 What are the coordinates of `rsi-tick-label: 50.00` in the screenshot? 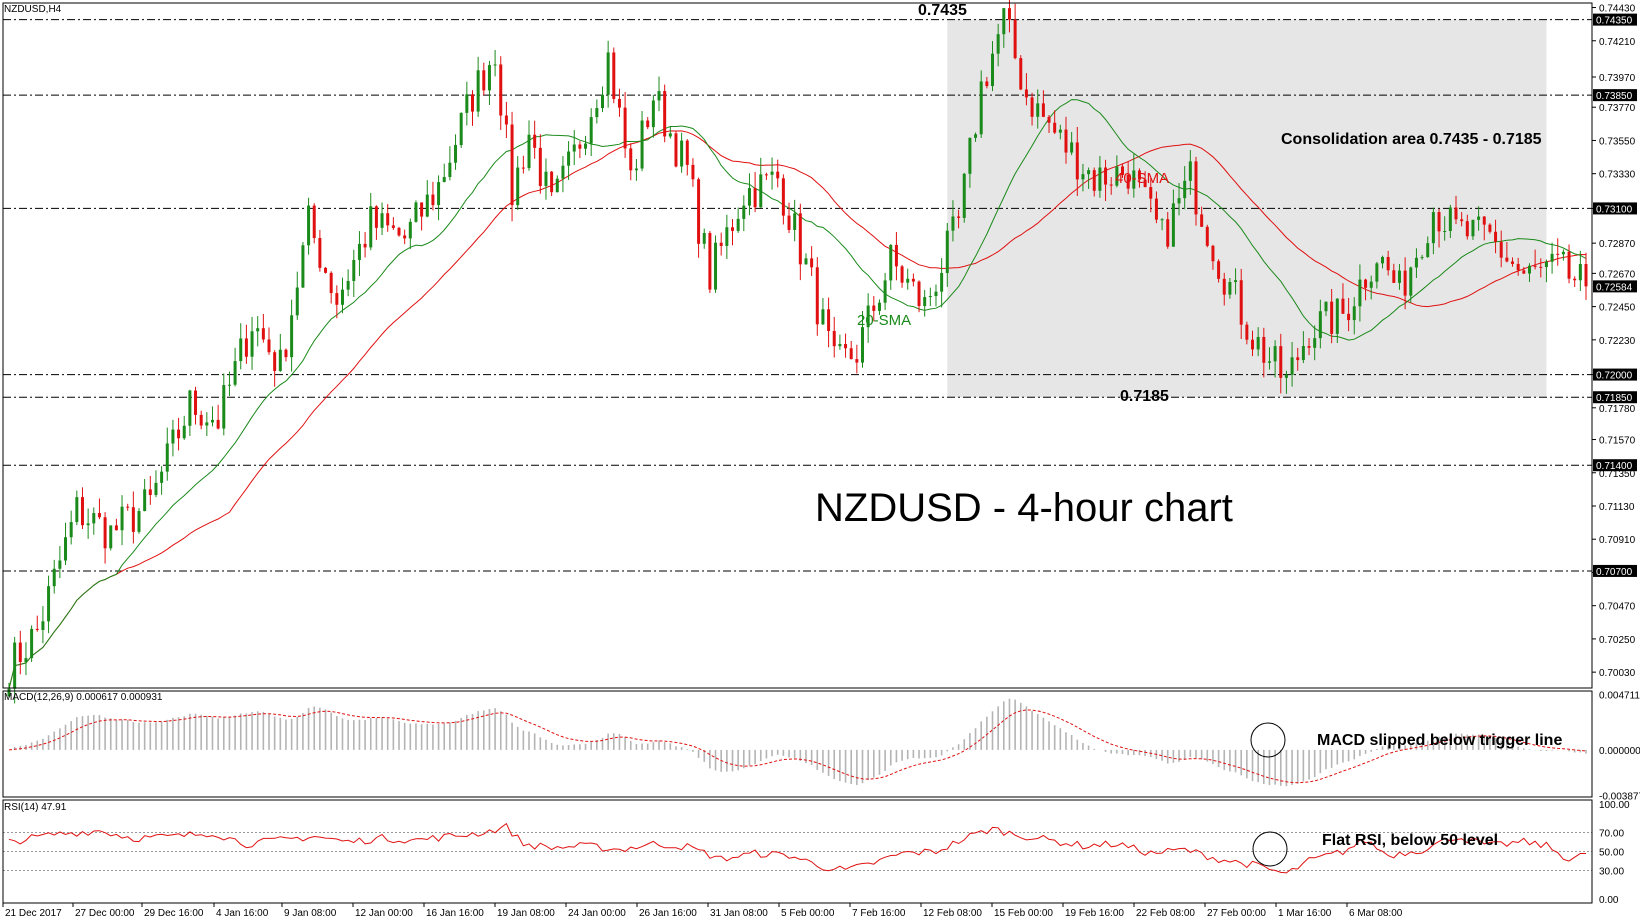 It's located at (1611, 853).